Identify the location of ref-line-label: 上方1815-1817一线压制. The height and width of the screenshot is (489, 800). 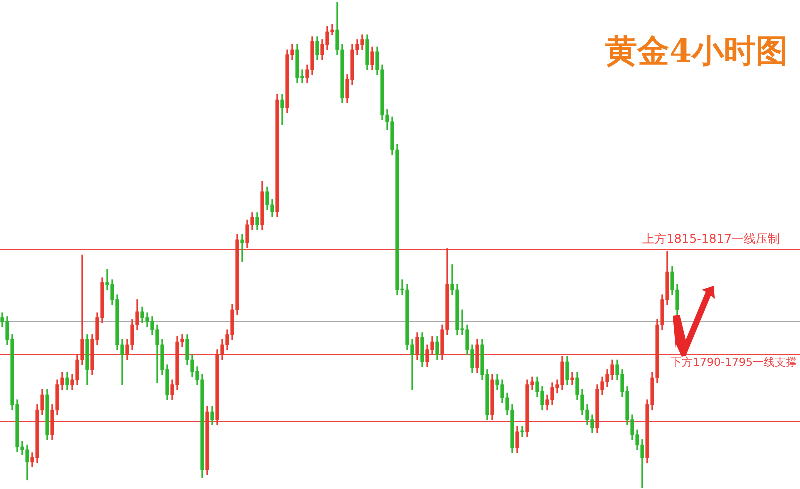
(711, 239).